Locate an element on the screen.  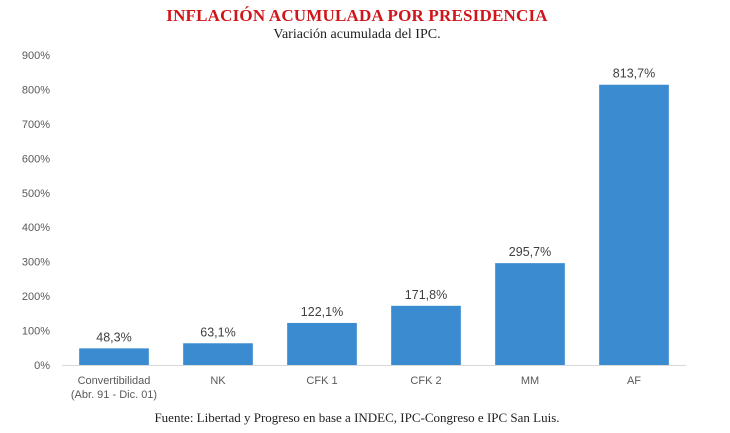
data-label: 295,7% is located at coordinates (530, 252).